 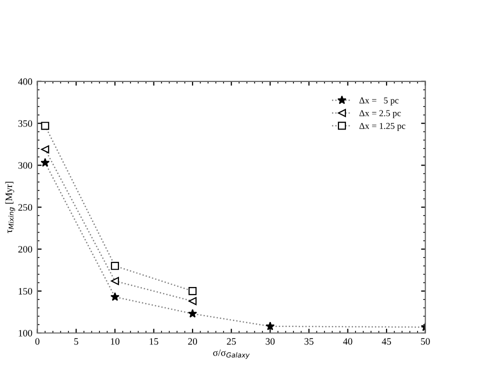 What do you see at coordinates (25, 123) in the screenshot?
I see `y-tick-label: 350` at bounding box center [25, 123].